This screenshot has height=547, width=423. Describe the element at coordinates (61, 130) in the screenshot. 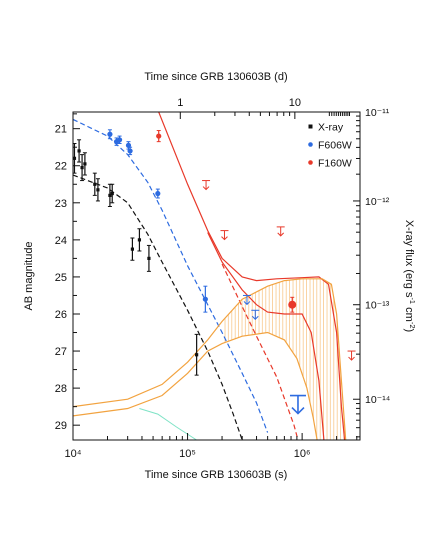

I see `y-tick-label: 21` at that location.